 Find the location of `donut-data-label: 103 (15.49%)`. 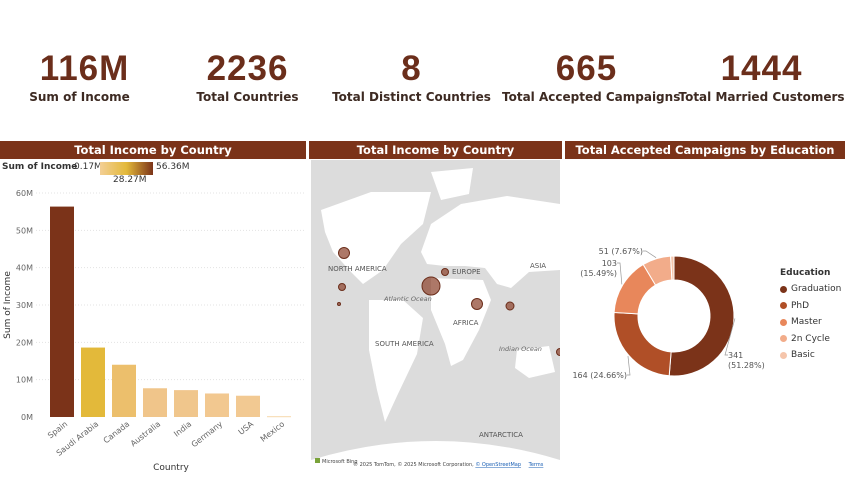

donut-data-label: 103 (15.49%) is located at coordinates (598, 268).